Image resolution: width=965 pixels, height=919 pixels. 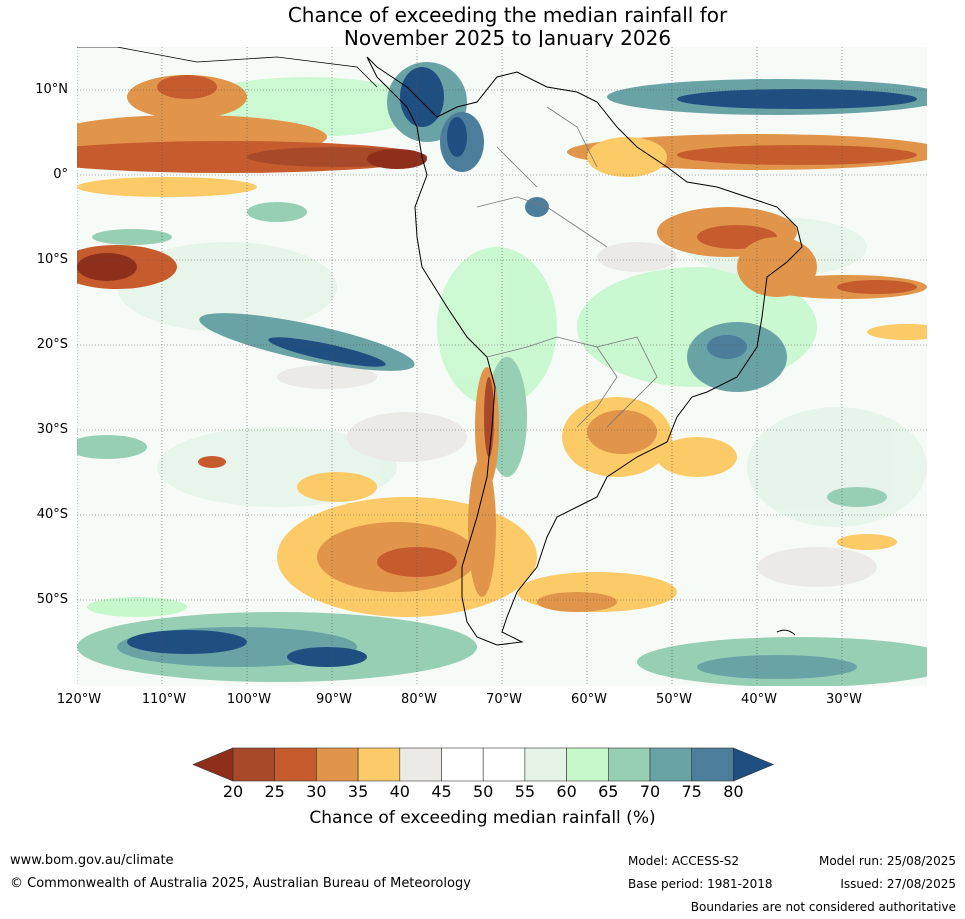 I want to click on colorbar-tick-label: 35, so click(x=358, y=791).